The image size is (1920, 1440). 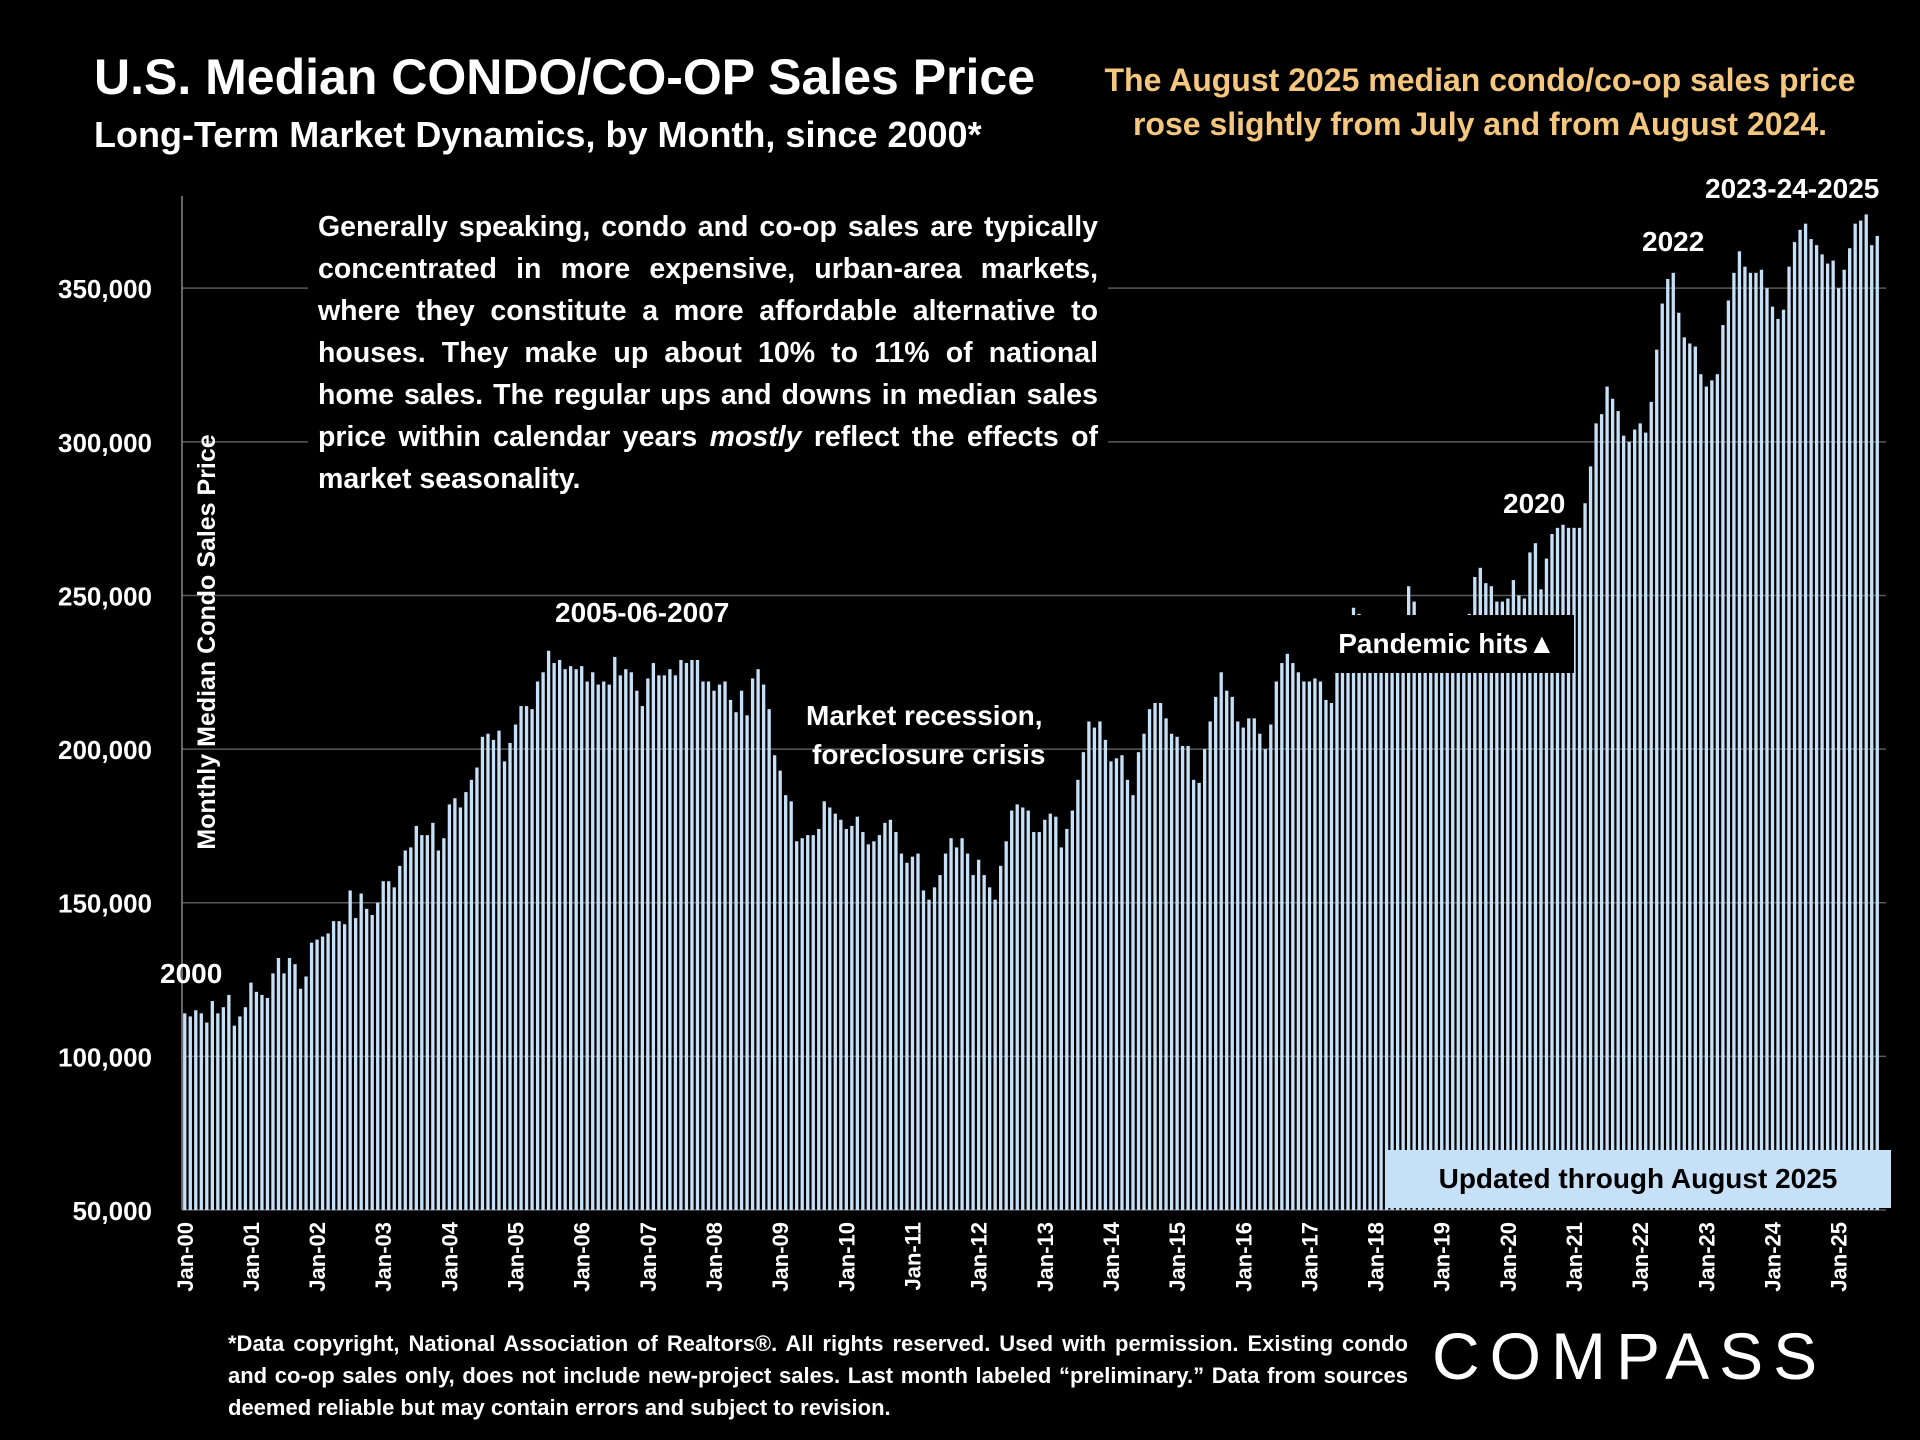 I want to click on y-tick-label: 350,000, so click(x=105, y=289).